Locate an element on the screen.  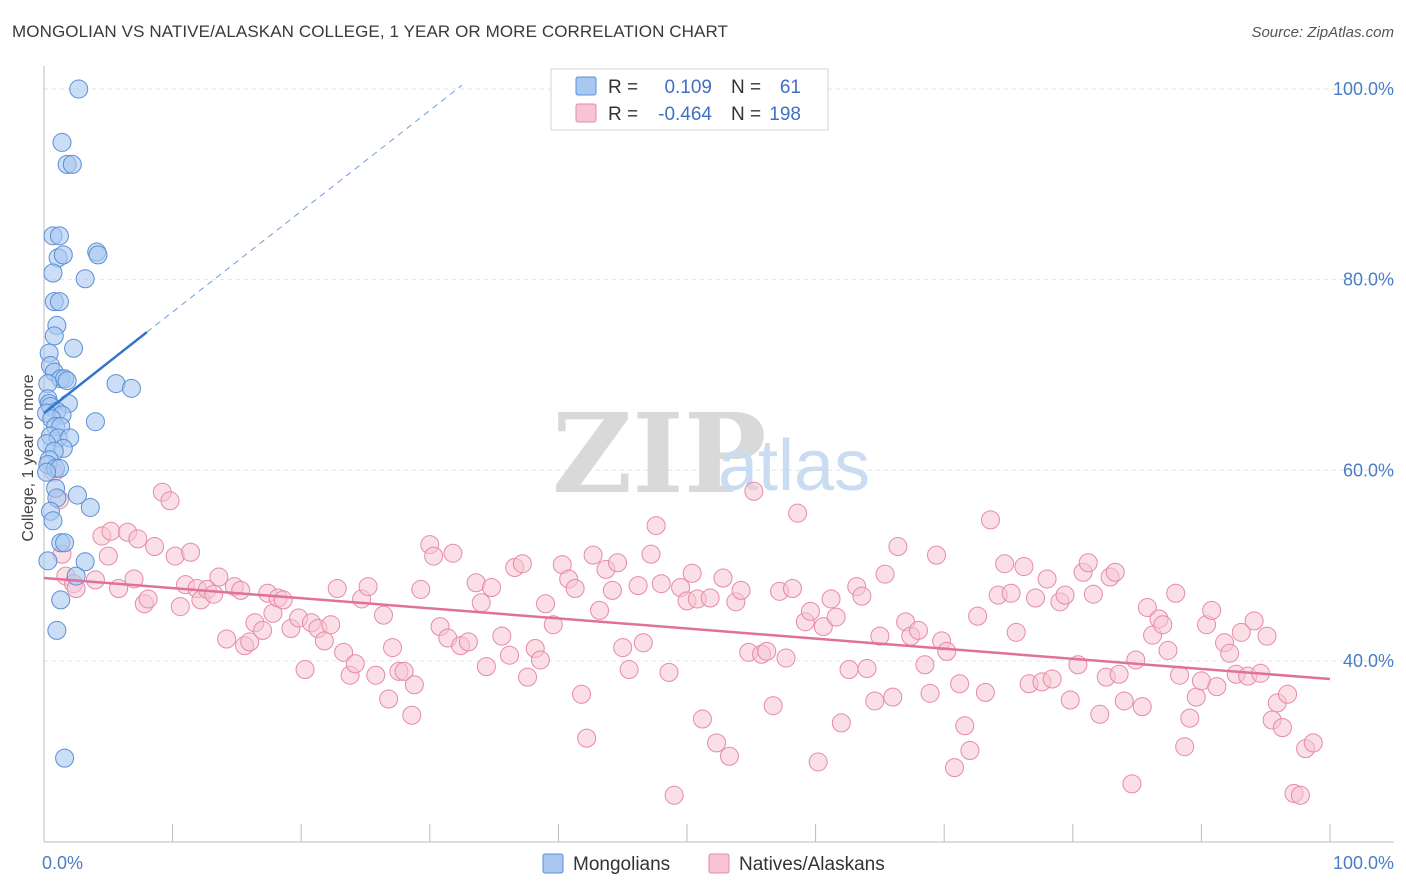
legend-n-value-2: 198 is located at coordinates (785, 114).